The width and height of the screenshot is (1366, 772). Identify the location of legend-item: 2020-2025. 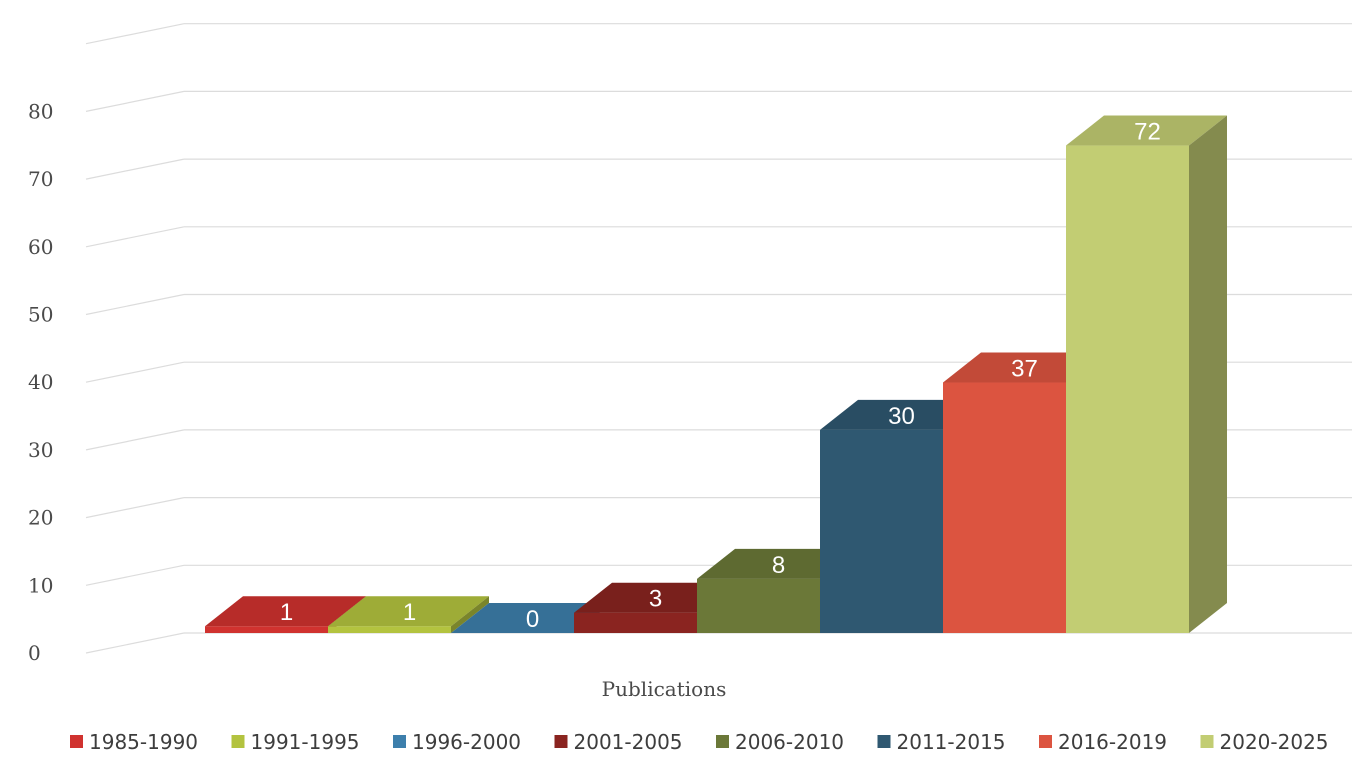
(1264, 742).